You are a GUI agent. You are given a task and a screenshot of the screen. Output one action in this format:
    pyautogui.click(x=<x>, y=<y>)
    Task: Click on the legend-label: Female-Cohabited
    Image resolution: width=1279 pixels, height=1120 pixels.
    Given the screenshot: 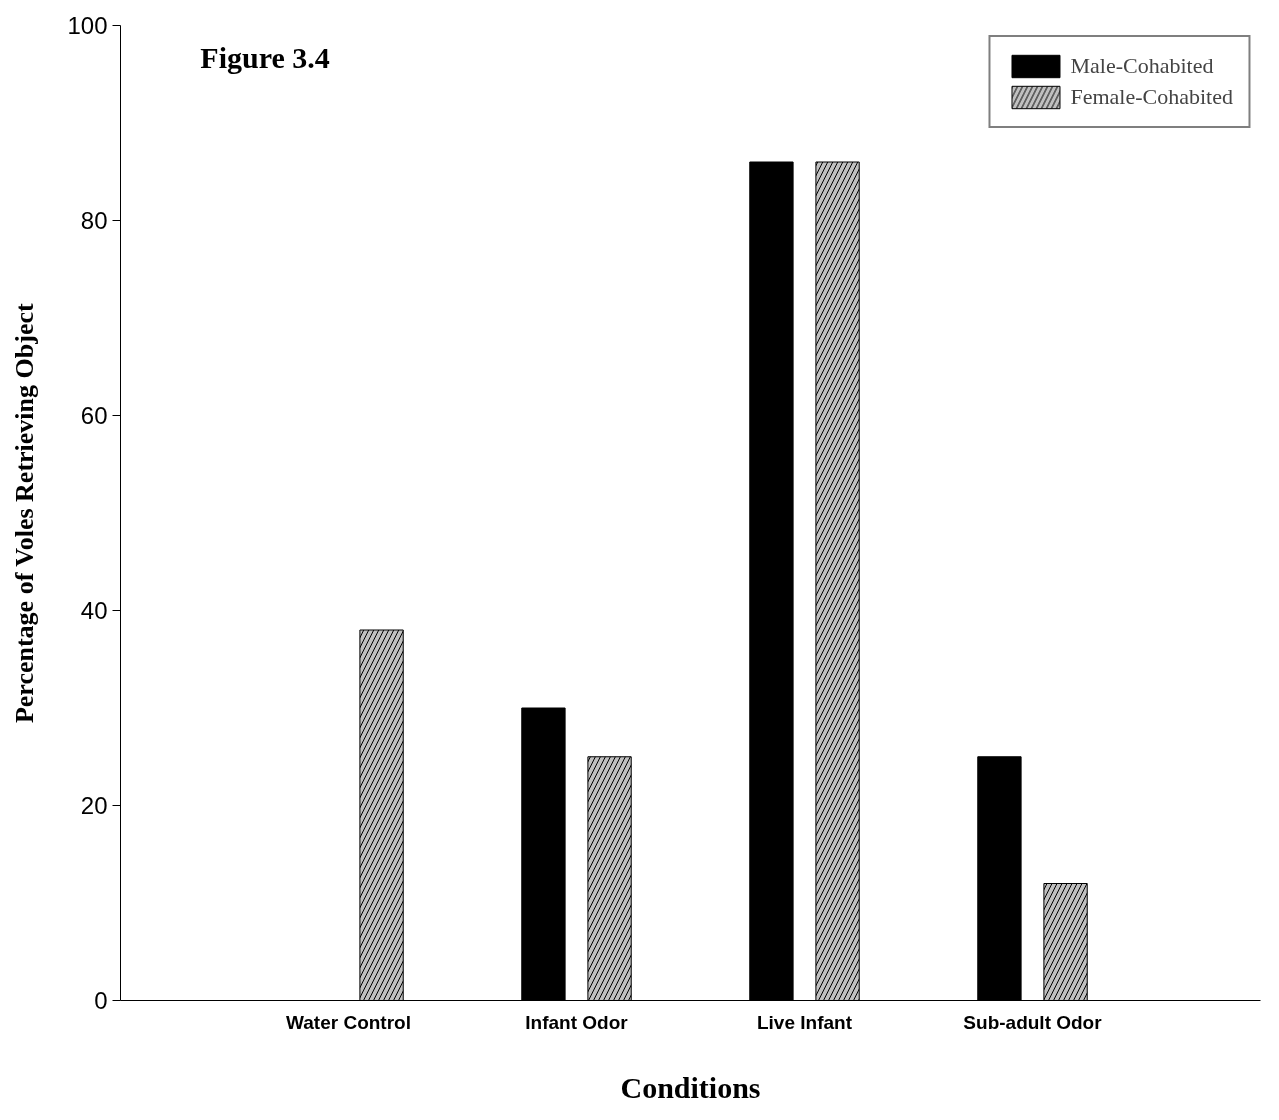 What is the action you would take?
    pyautogui.click(x=1151, y=97)
    